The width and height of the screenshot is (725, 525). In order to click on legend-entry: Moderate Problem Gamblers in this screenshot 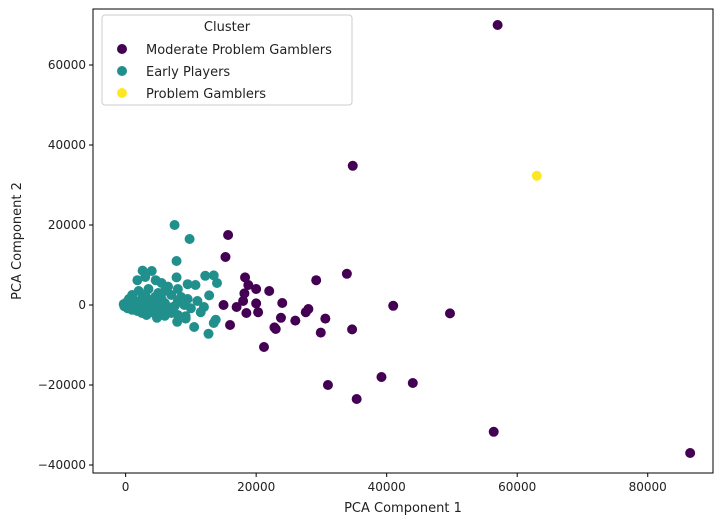, I will do `click(239, 50)`.